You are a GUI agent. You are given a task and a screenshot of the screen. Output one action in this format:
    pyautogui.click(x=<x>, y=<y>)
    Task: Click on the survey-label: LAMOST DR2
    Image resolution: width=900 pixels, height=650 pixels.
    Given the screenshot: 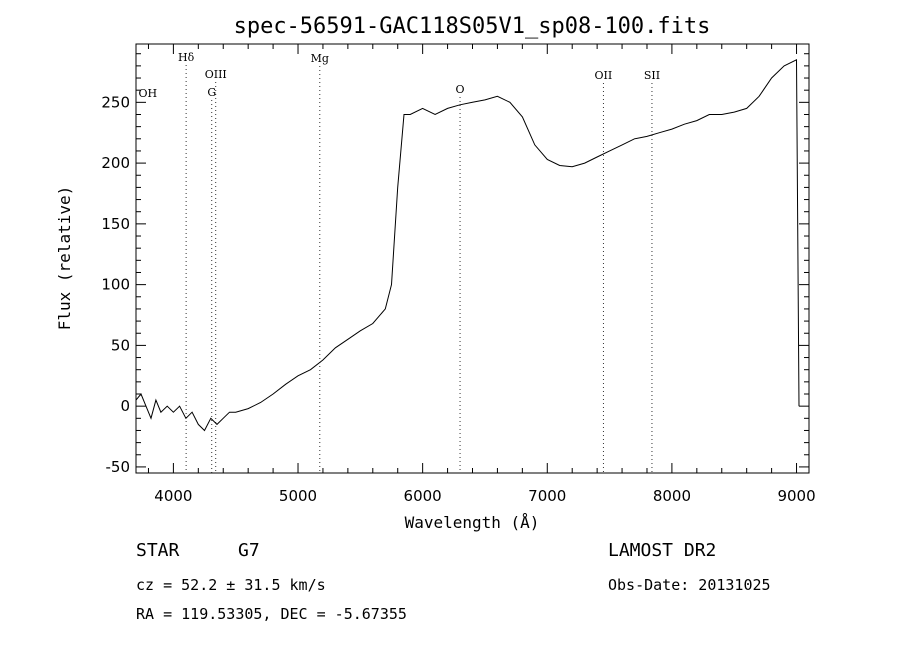 What is the action you would take?
    pyautogui.click(x=662, y=550)
    